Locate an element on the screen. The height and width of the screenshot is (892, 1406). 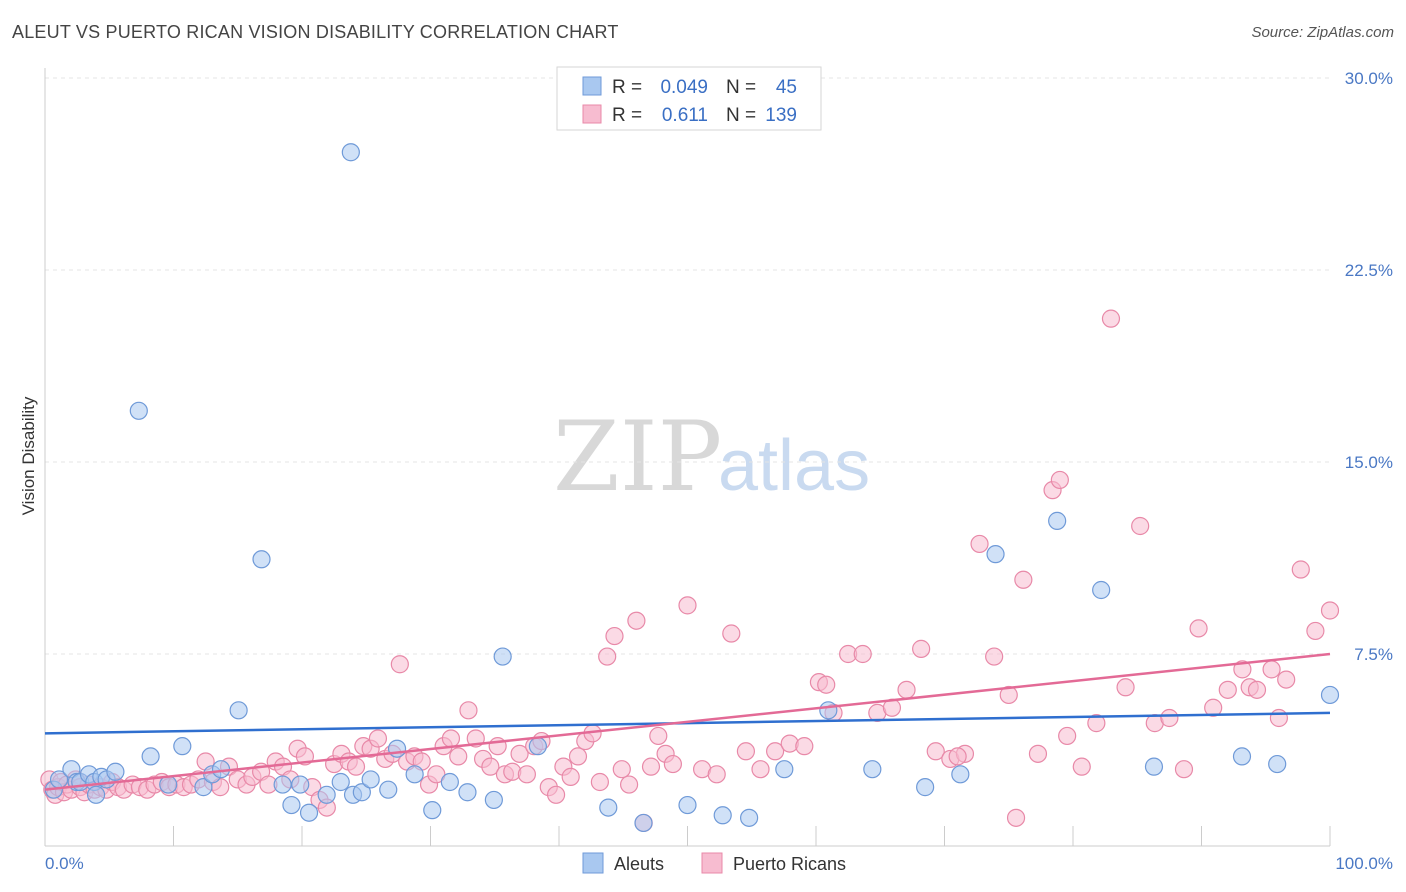
trend-line-puerto-ricans is located at coordinates (687, 721).